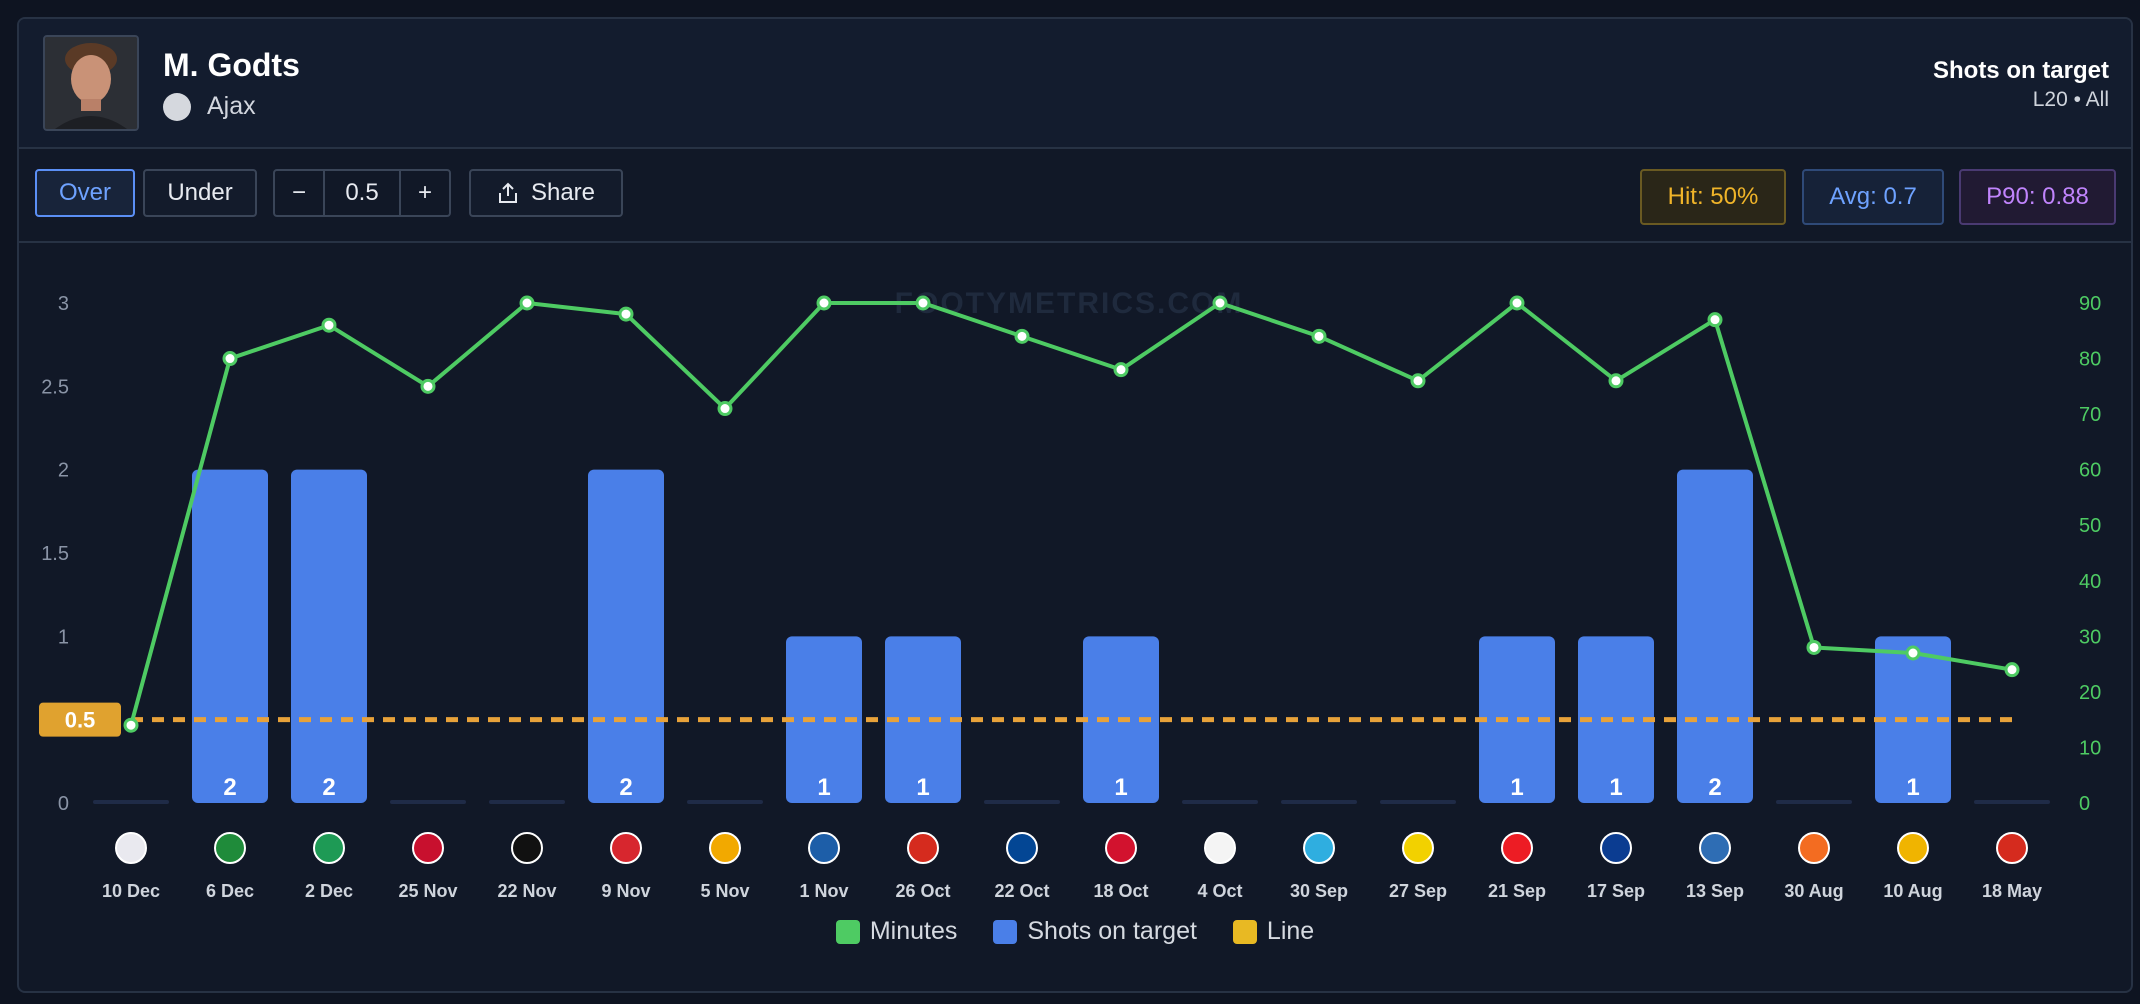 This screenshot has width=2140, height=1004. Describe the element at coordinates (2012, 802) in the screenshot. I see `bar-18-may` at that location.